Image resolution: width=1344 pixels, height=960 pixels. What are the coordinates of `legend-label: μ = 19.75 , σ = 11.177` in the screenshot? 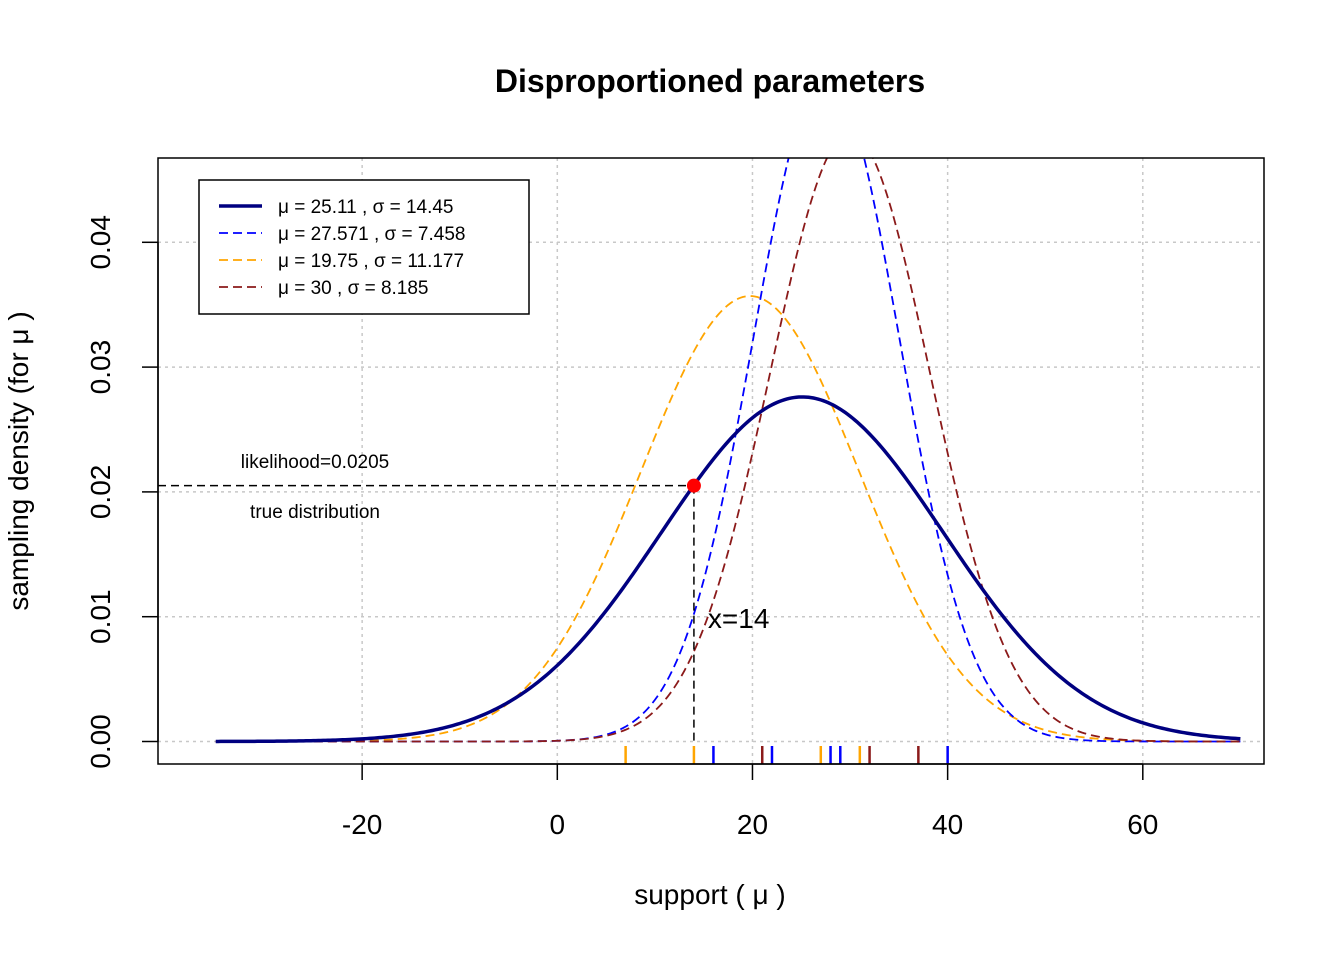 It's located at (371, 261).